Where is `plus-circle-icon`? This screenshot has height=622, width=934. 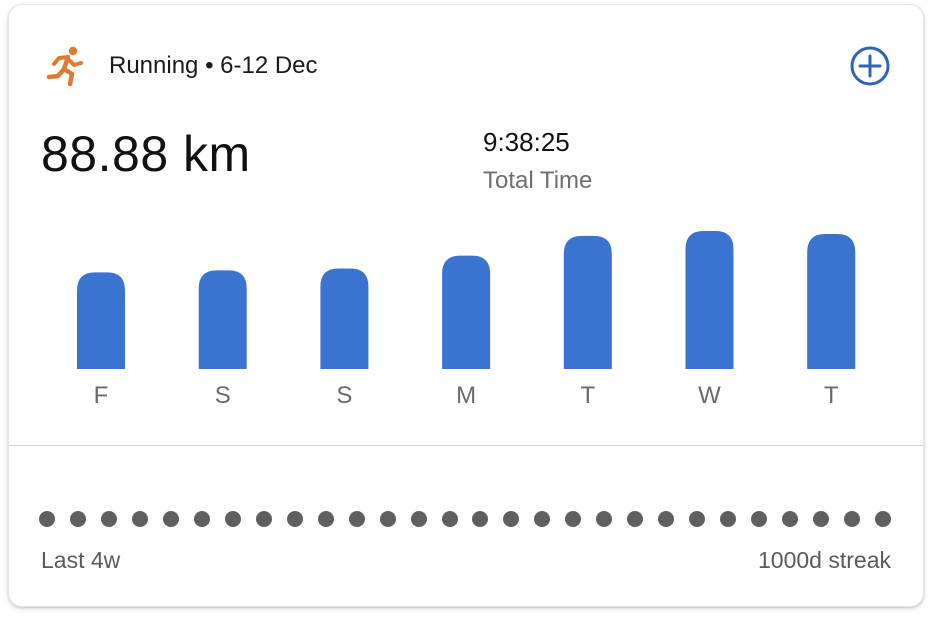 plus-circle-icon is located at coordinates (870, 66).